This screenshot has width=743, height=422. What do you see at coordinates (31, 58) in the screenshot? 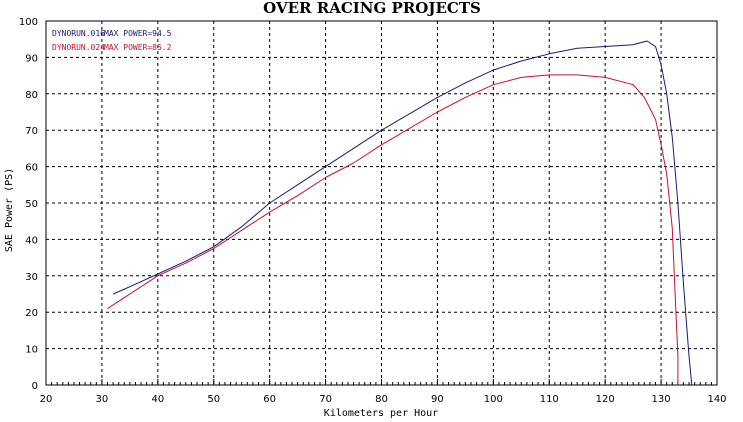
I see `y-tick-label: 90` at bounding box center [31, 58].